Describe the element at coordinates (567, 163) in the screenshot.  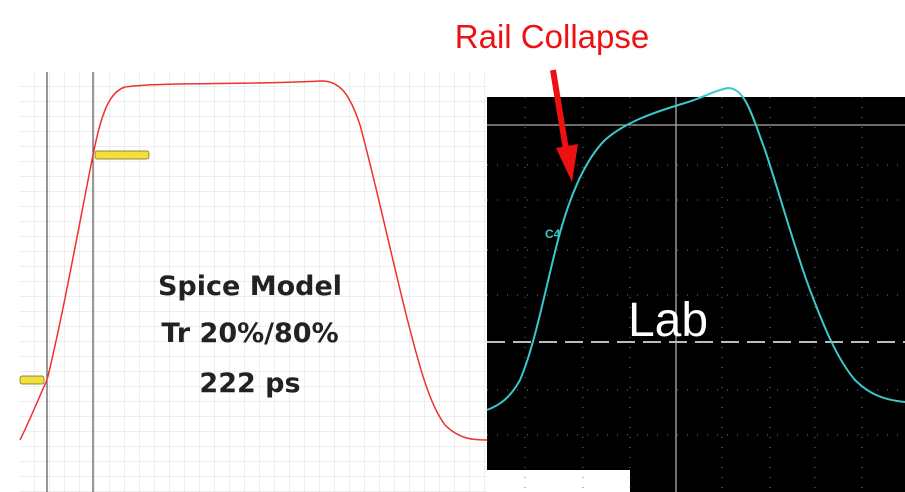
I see `arrow-head` at that location.